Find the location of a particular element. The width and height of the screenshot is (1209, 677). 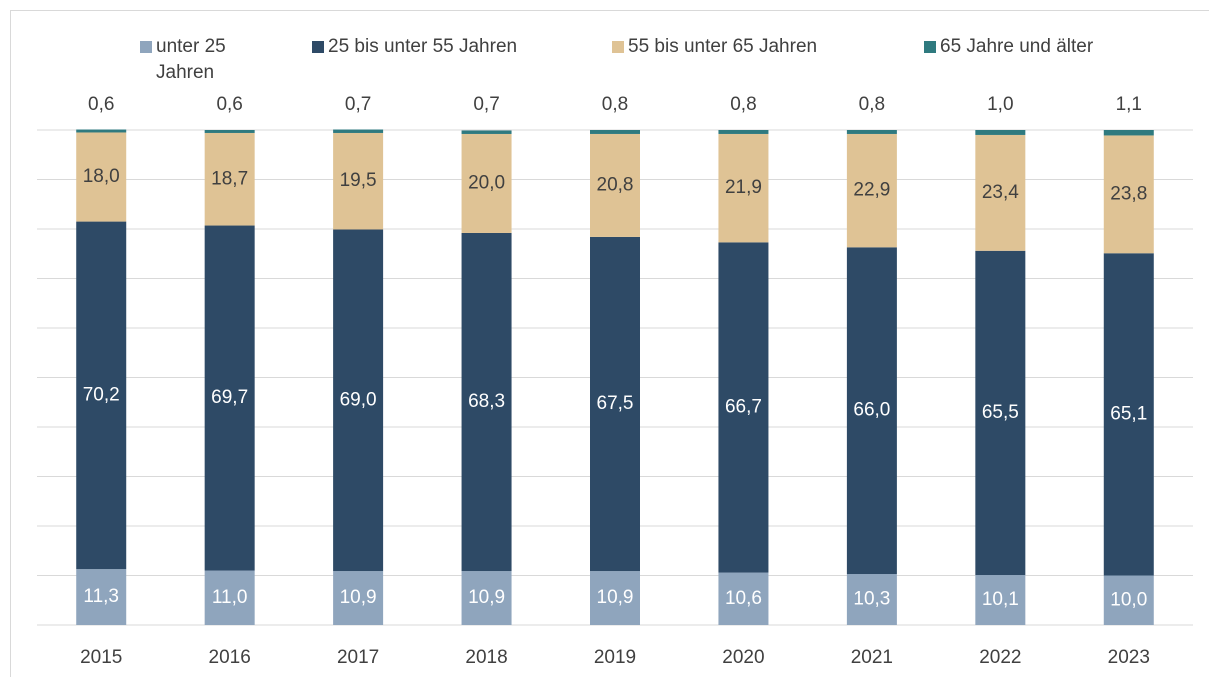

x-tick-label: 2016 is located at coordinates (230, 657).